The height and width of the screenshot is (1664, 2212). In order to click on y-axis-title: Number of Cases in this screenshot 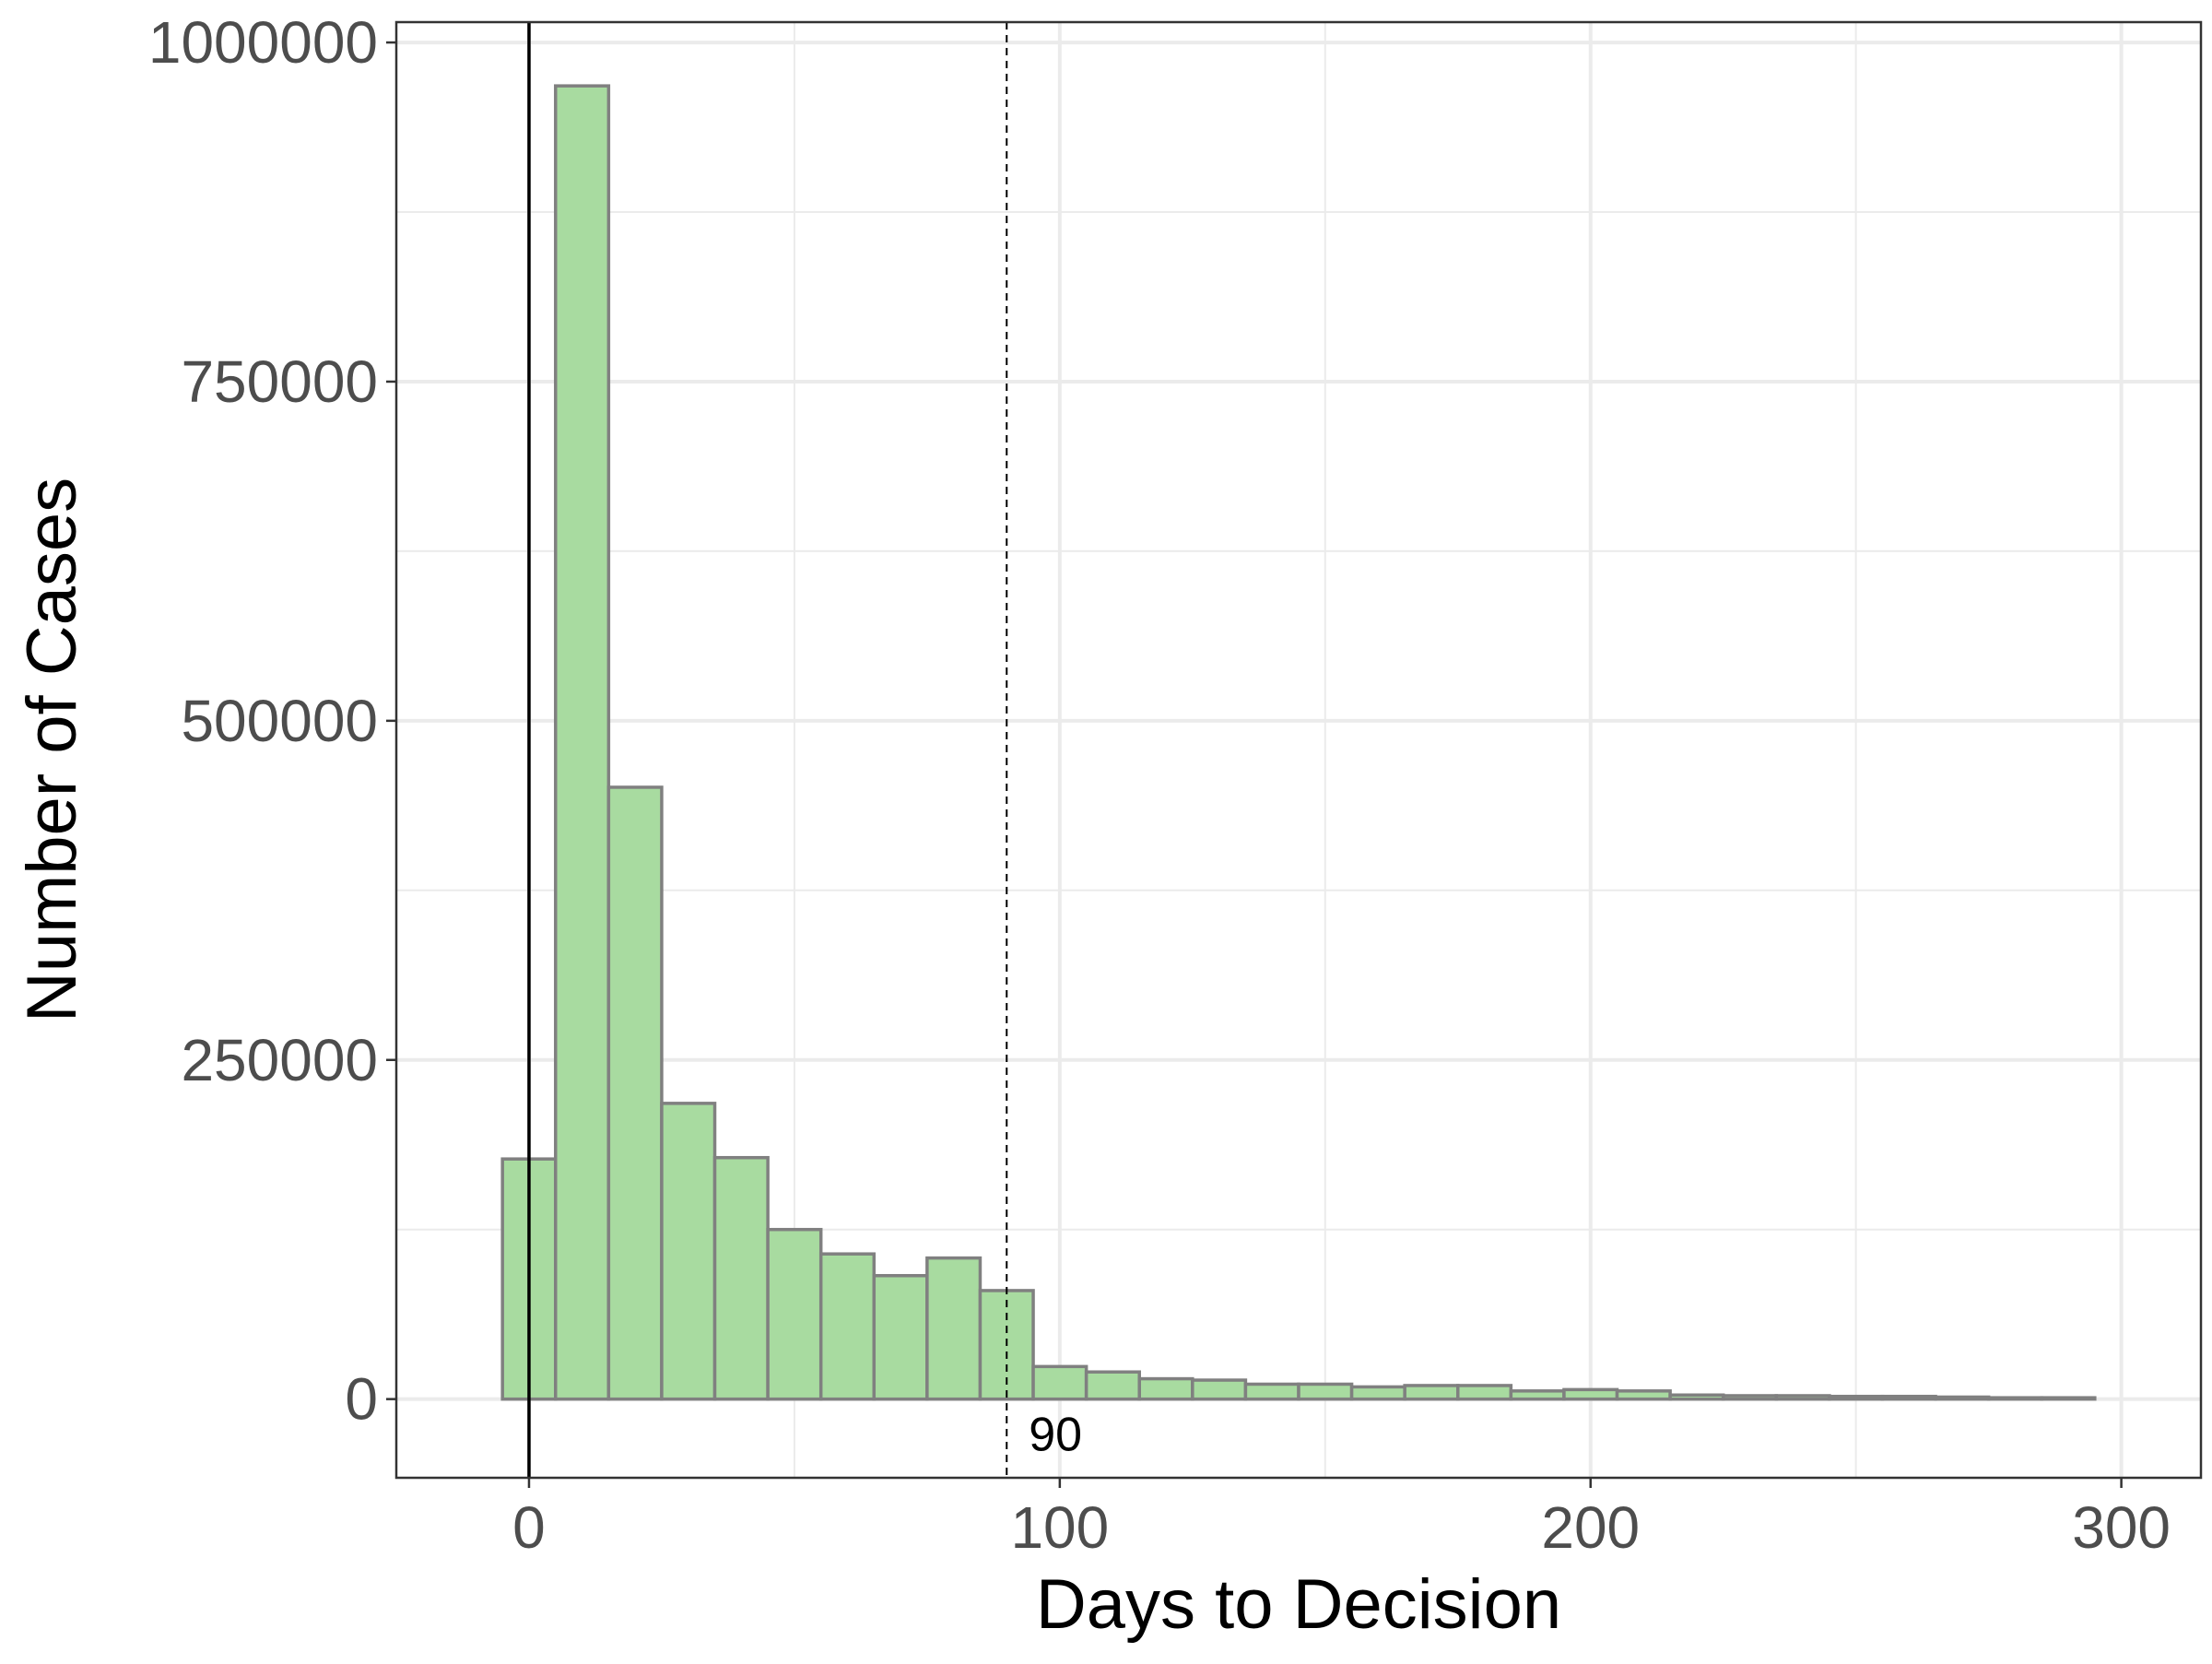, I will do `click(52, 750)`.